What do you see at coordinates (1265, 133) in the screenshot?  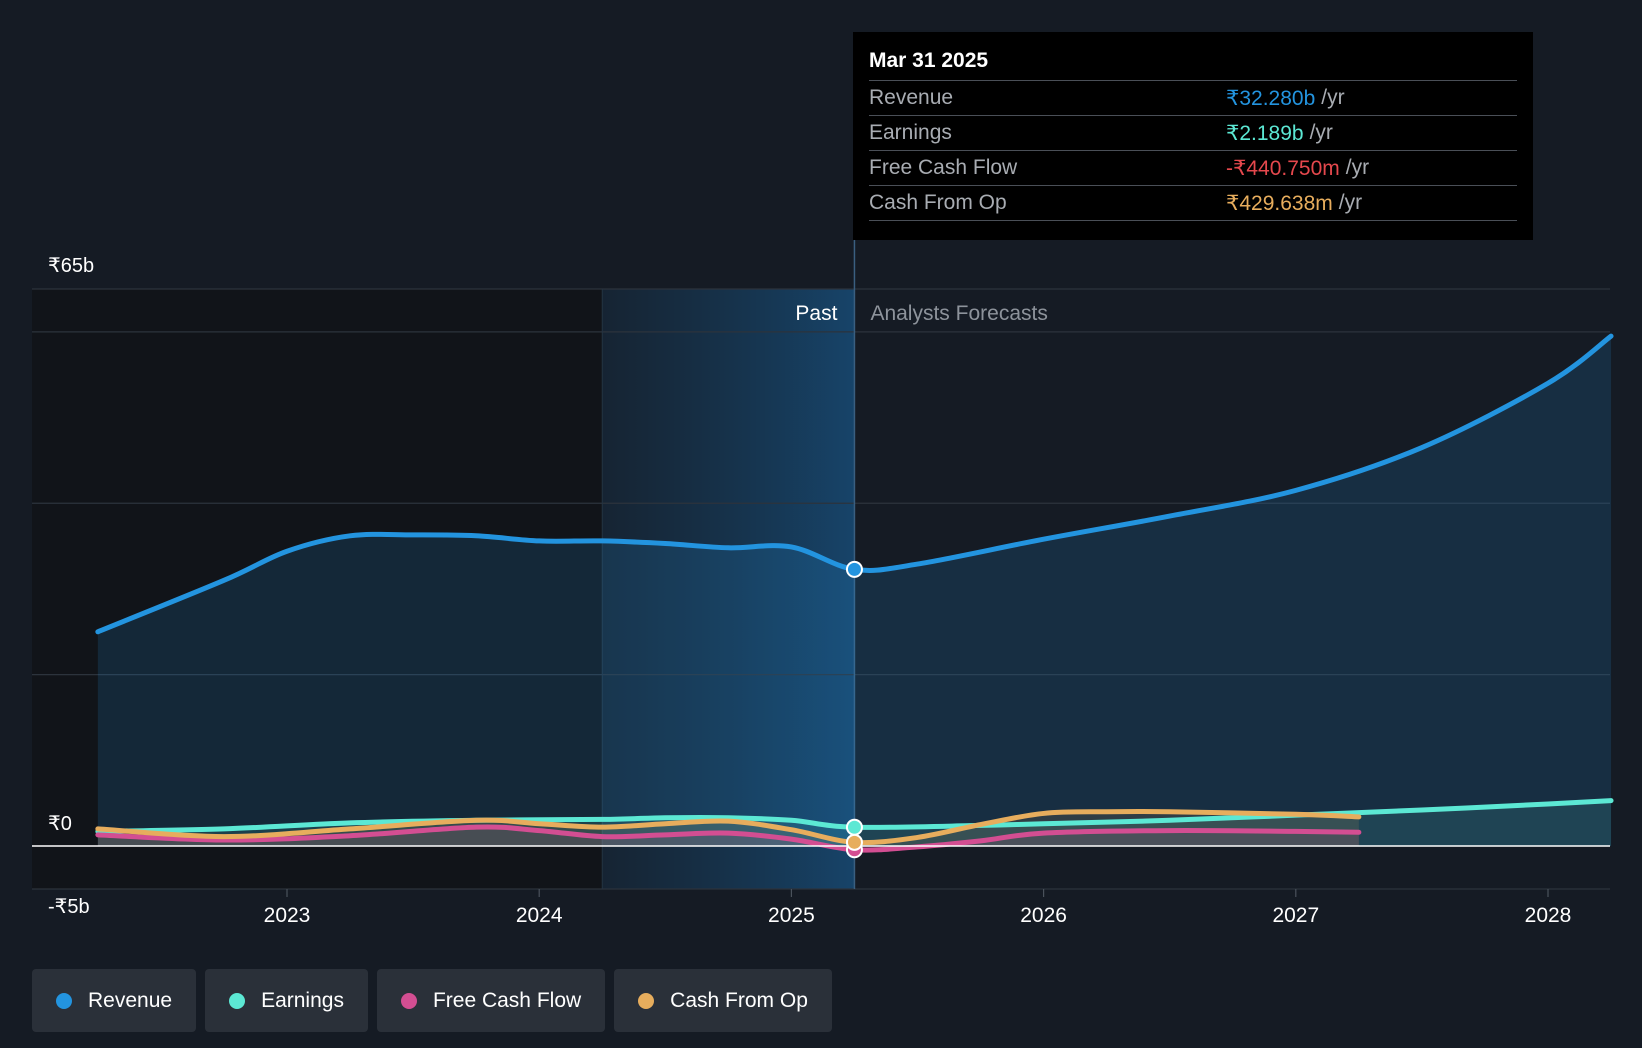 I see `tooltip-value: ₹2.189b` at bounding box center [1265, 133].